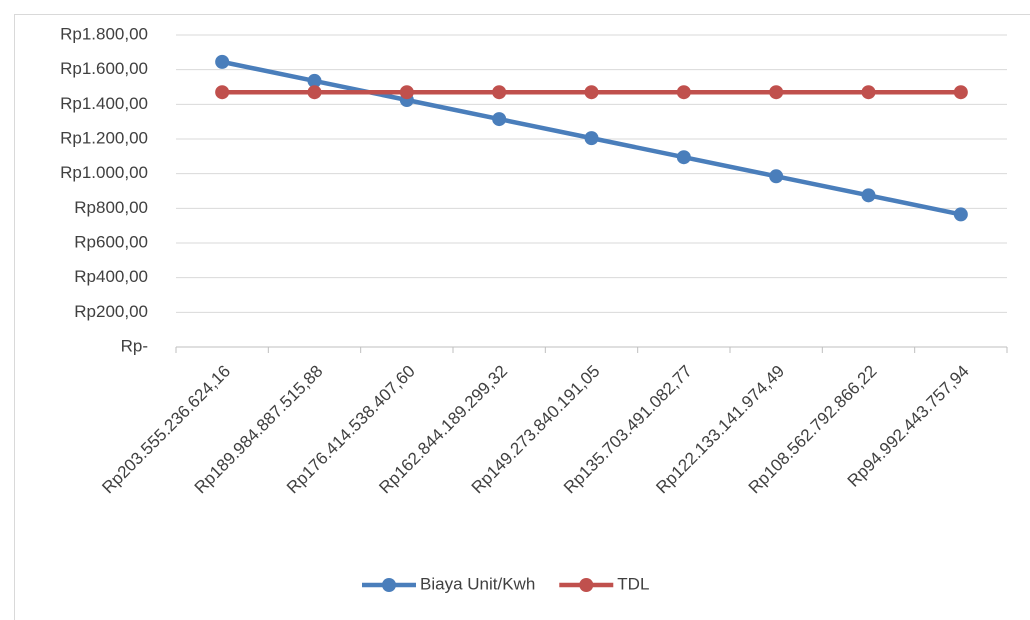 The height and width of the screenshot is (620, 1030). Describe the element at coordinates (111, 311) in the screenshot. I see `y-tick-label: Rp200,00` at that location.